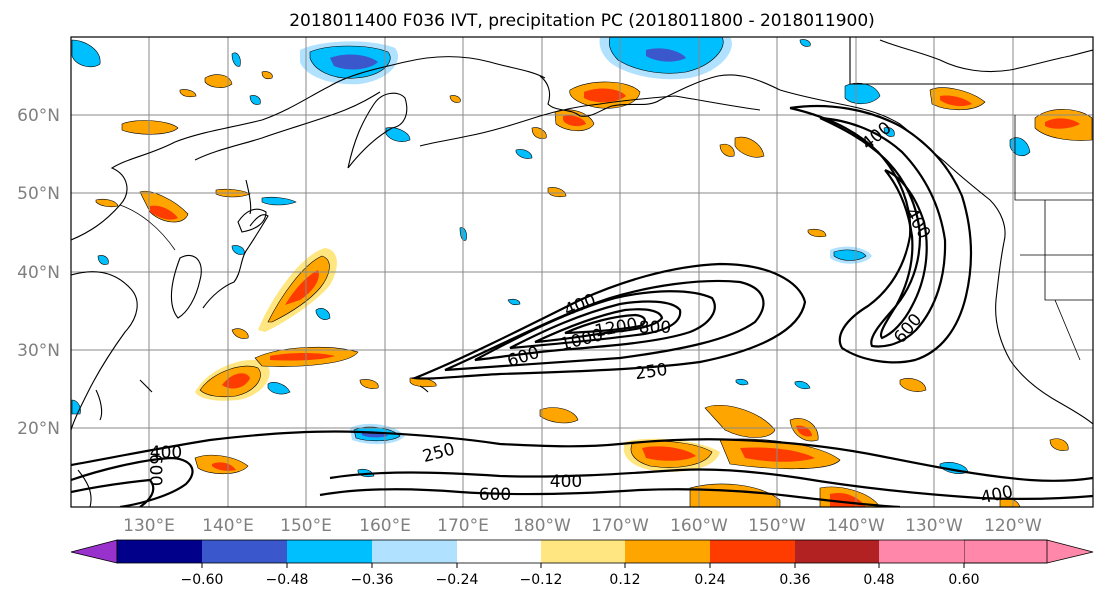 The image size is (1105, 601). Describe the element at coordinates (287, 126) in the screenshot. I see `okhotsk-coastline` at that location.